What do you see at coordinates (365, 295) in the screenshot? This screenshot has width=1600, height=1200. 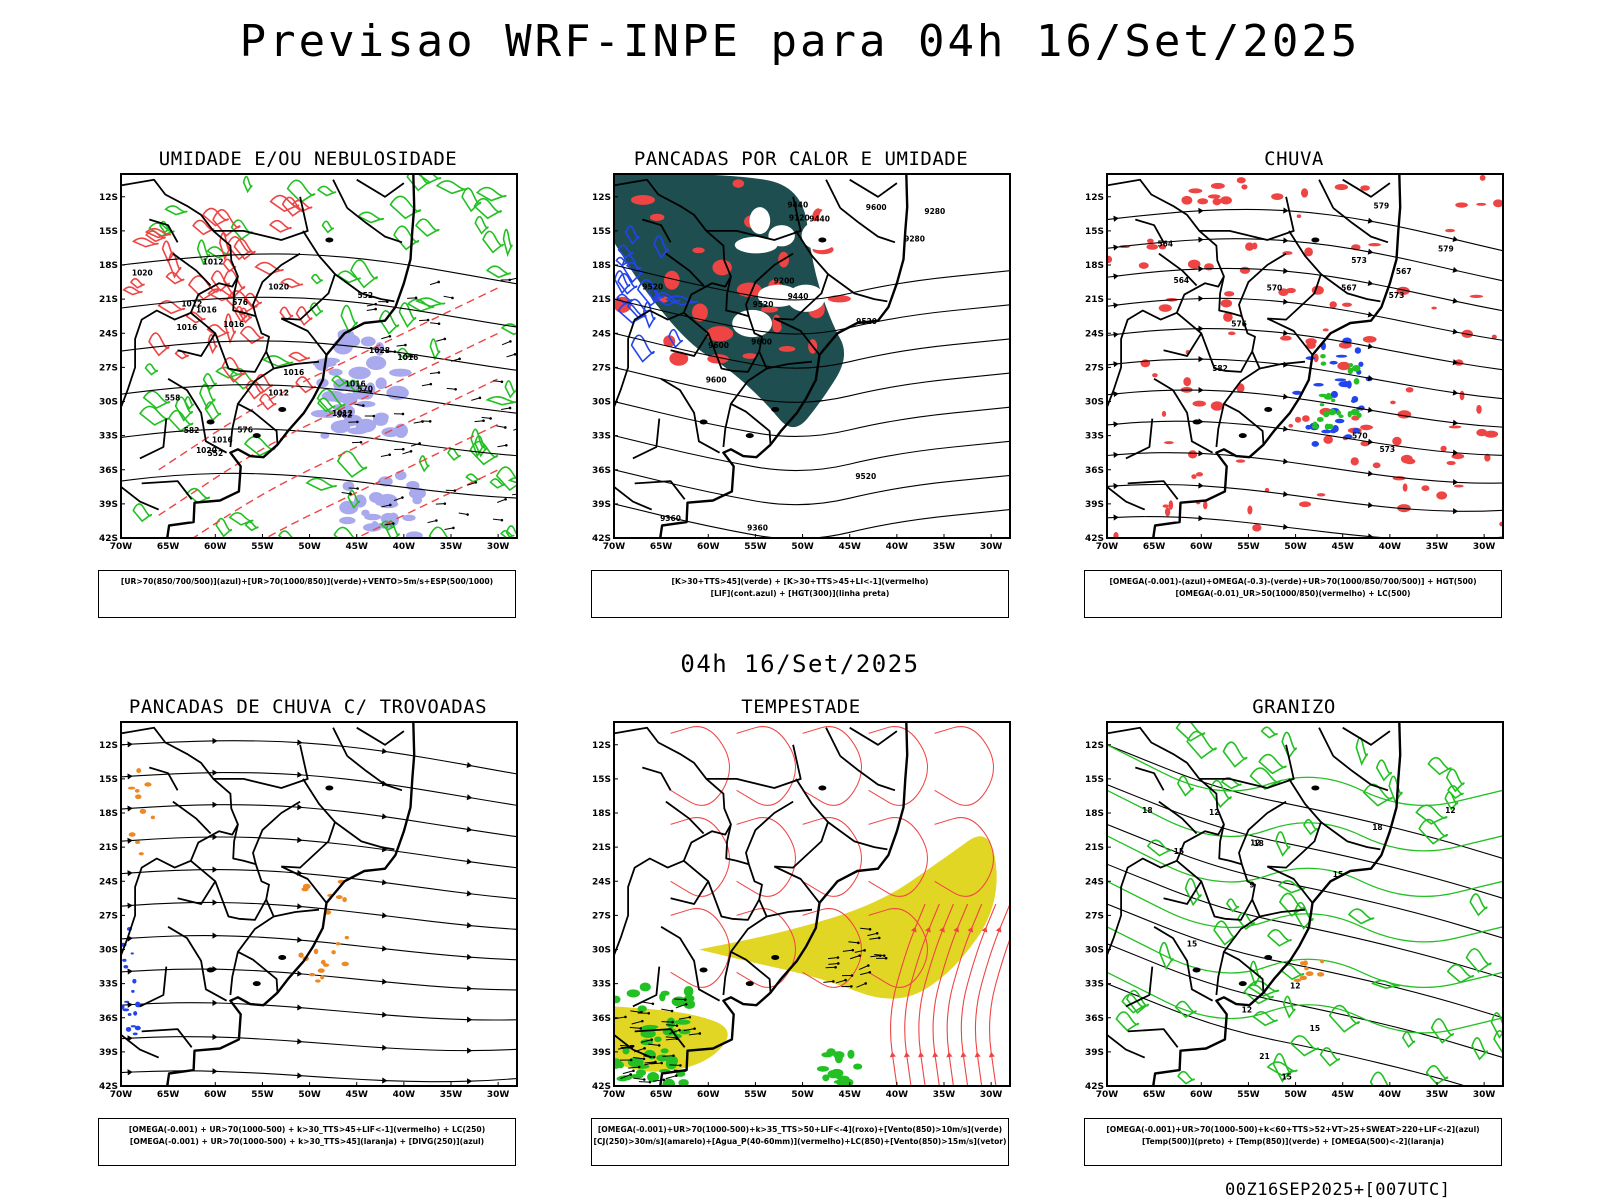 I see `contour-label: 552` at bounding box center [365, 295].